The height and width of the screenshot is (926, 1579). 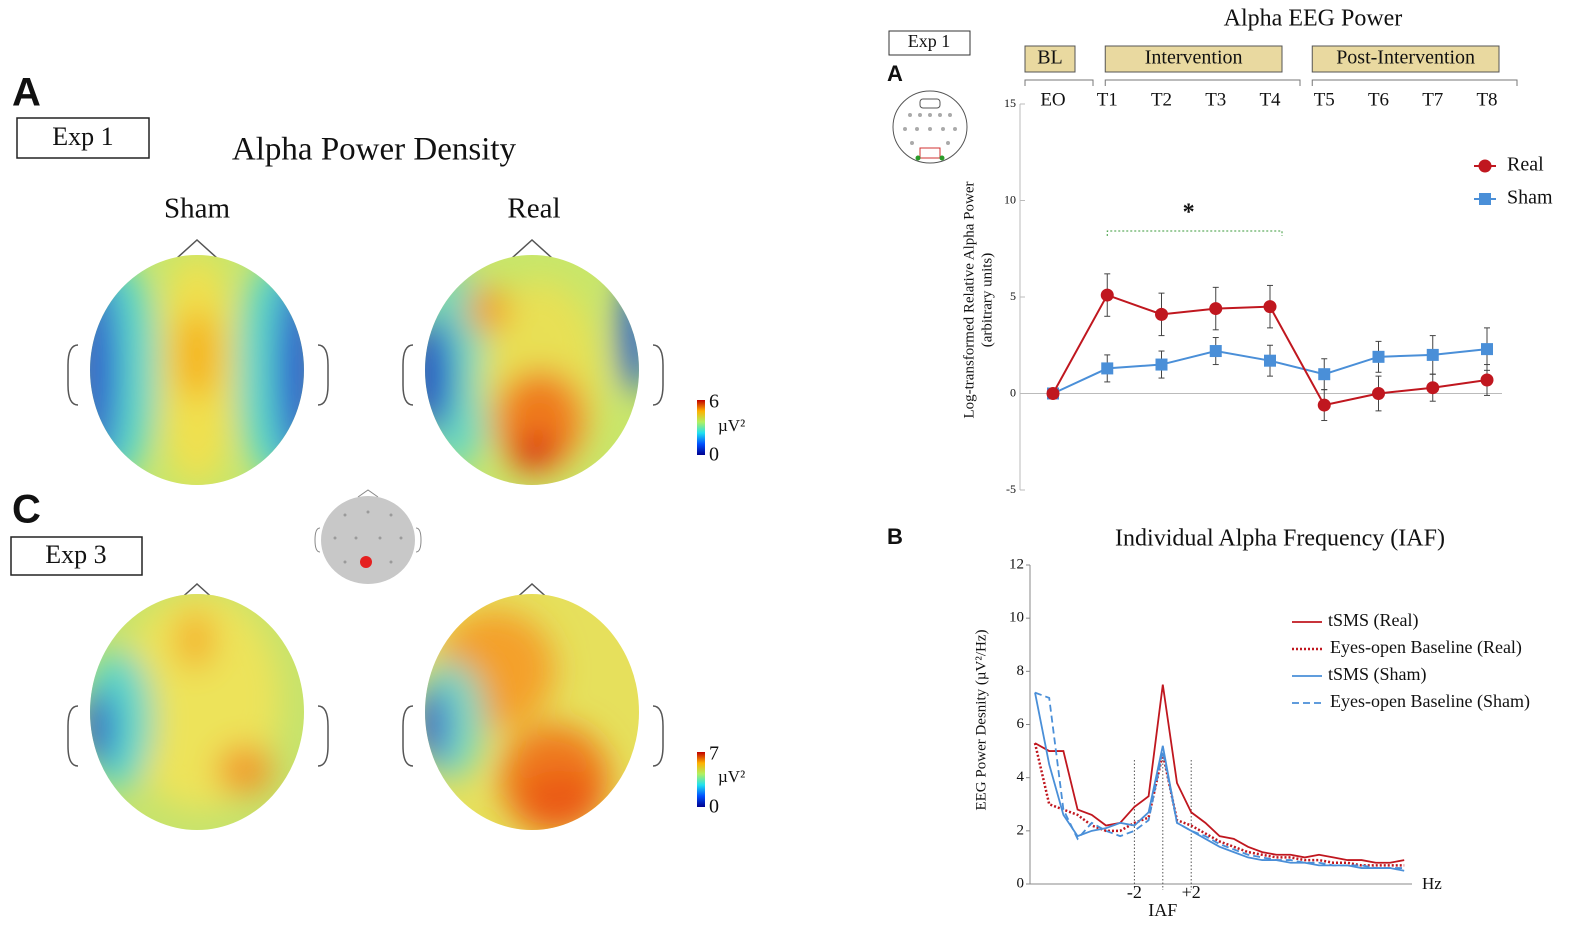 What do you see at coordinates (1432, 883) in the screenshot?
I see `x-axis-label: Hz` at bounding box center [1432, 883].